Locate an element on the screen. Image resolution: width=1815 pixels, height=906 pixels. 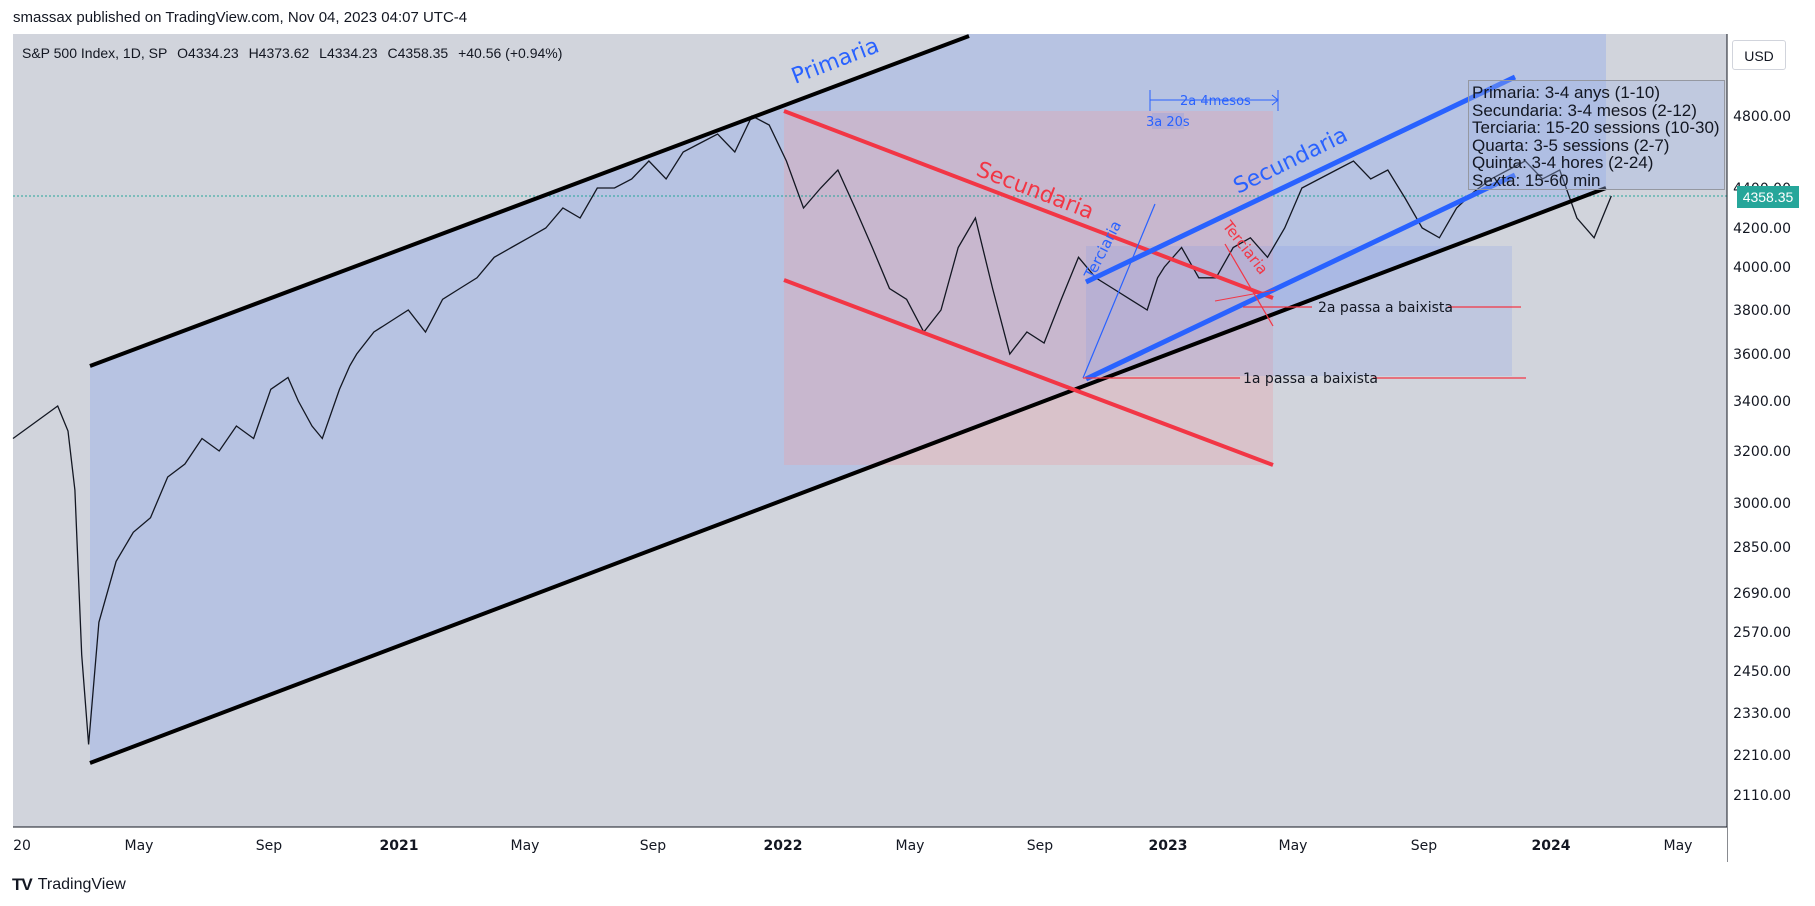
time-tick-label: 2022 is located at coordinates (783, 846).